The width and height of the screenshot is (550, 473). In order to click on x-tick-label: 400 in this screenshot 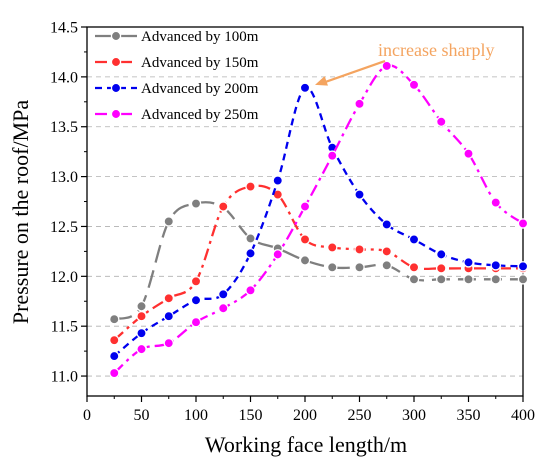, I will do `click(523, 415)`.